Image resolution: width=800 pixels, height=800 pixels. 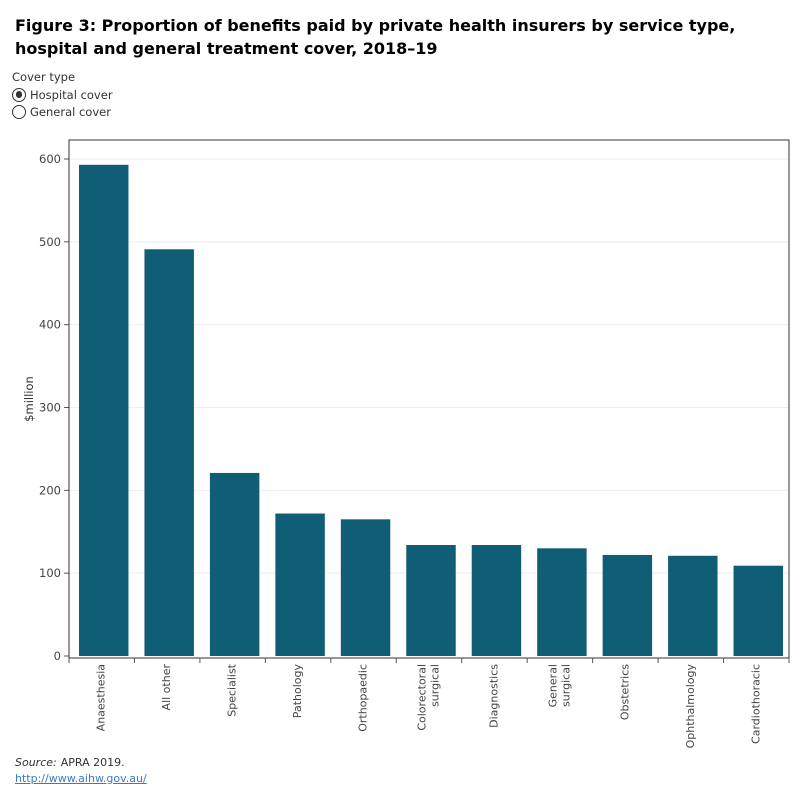 I want to click on bar-diagnostics, so click(x=496, y=600).